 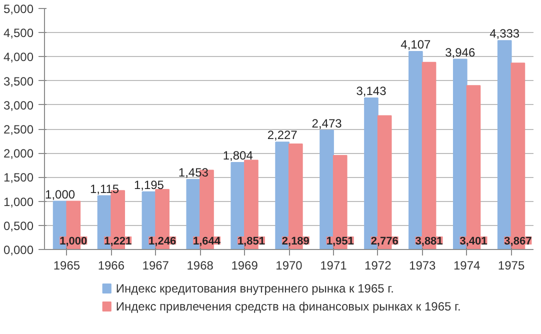 I want to click on y-tick-label: 2,500, so click(x=18, y=129).